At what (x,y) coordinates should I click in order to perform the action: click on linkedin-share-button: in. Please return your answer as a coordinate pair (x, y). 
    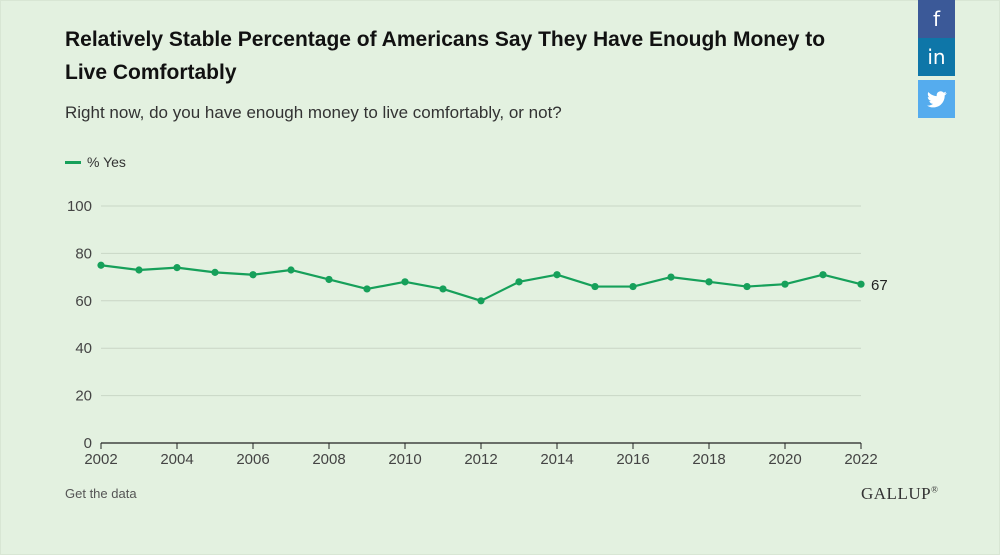
    Looking at the image, I should click on (936, 57).